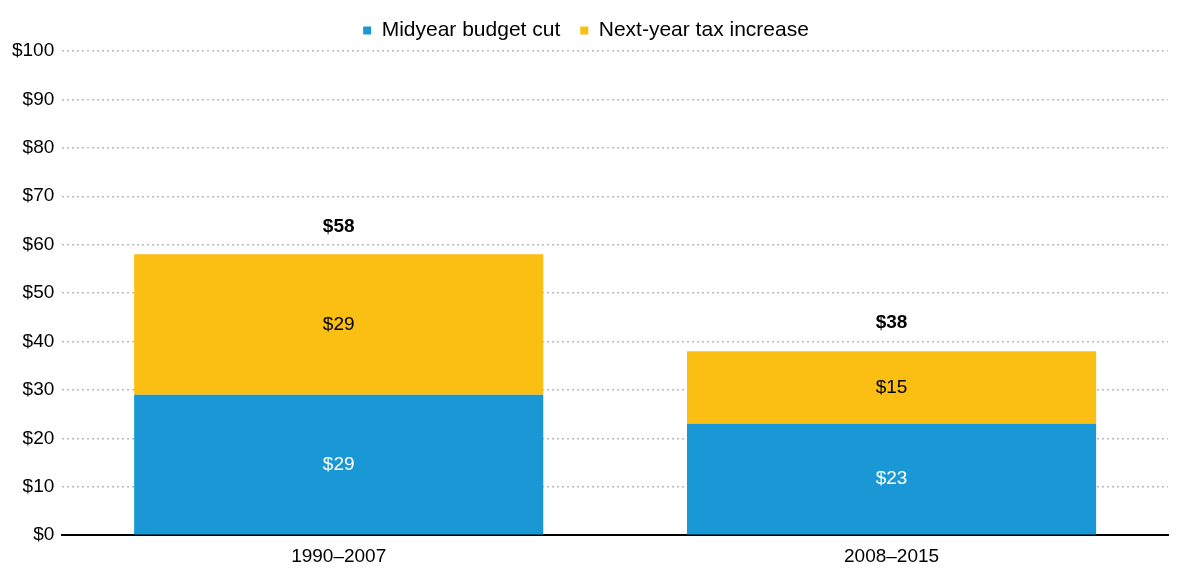  Describe the element at coordinates (38, 389) in the screenshot. I see `y-tick-label: $30` at that location.